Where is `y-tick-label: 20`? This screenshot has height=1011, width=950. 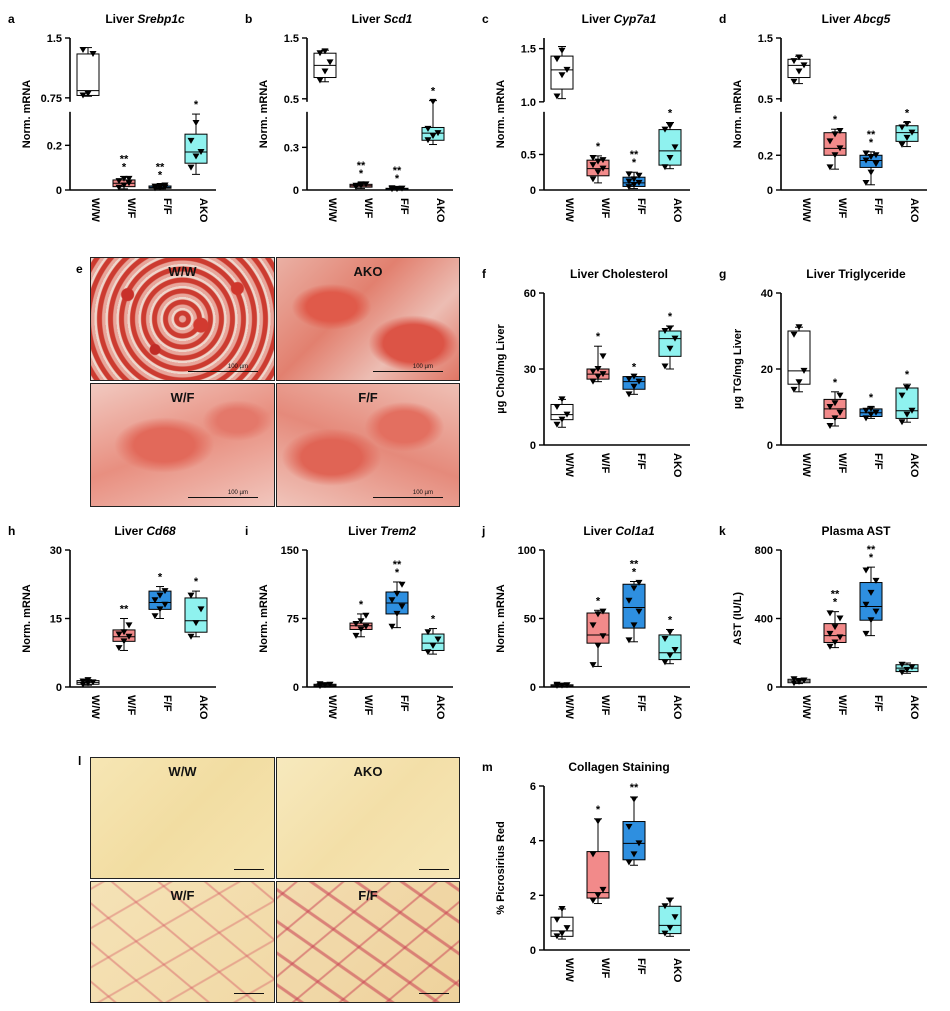
y-tick-label: 20 is located at coordinates (767, 370).